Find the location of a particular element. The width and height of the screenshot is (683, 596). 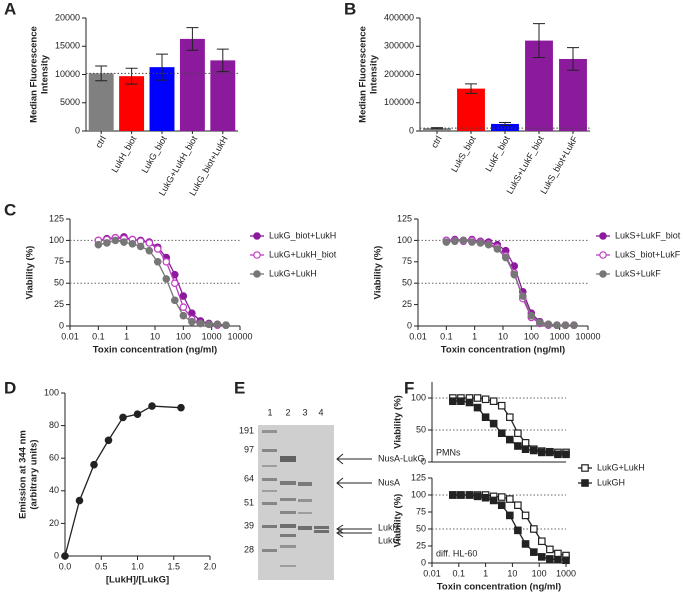

x-axis-label: Toxin concentration (ng/ml) is located at coordinates (503, 350).